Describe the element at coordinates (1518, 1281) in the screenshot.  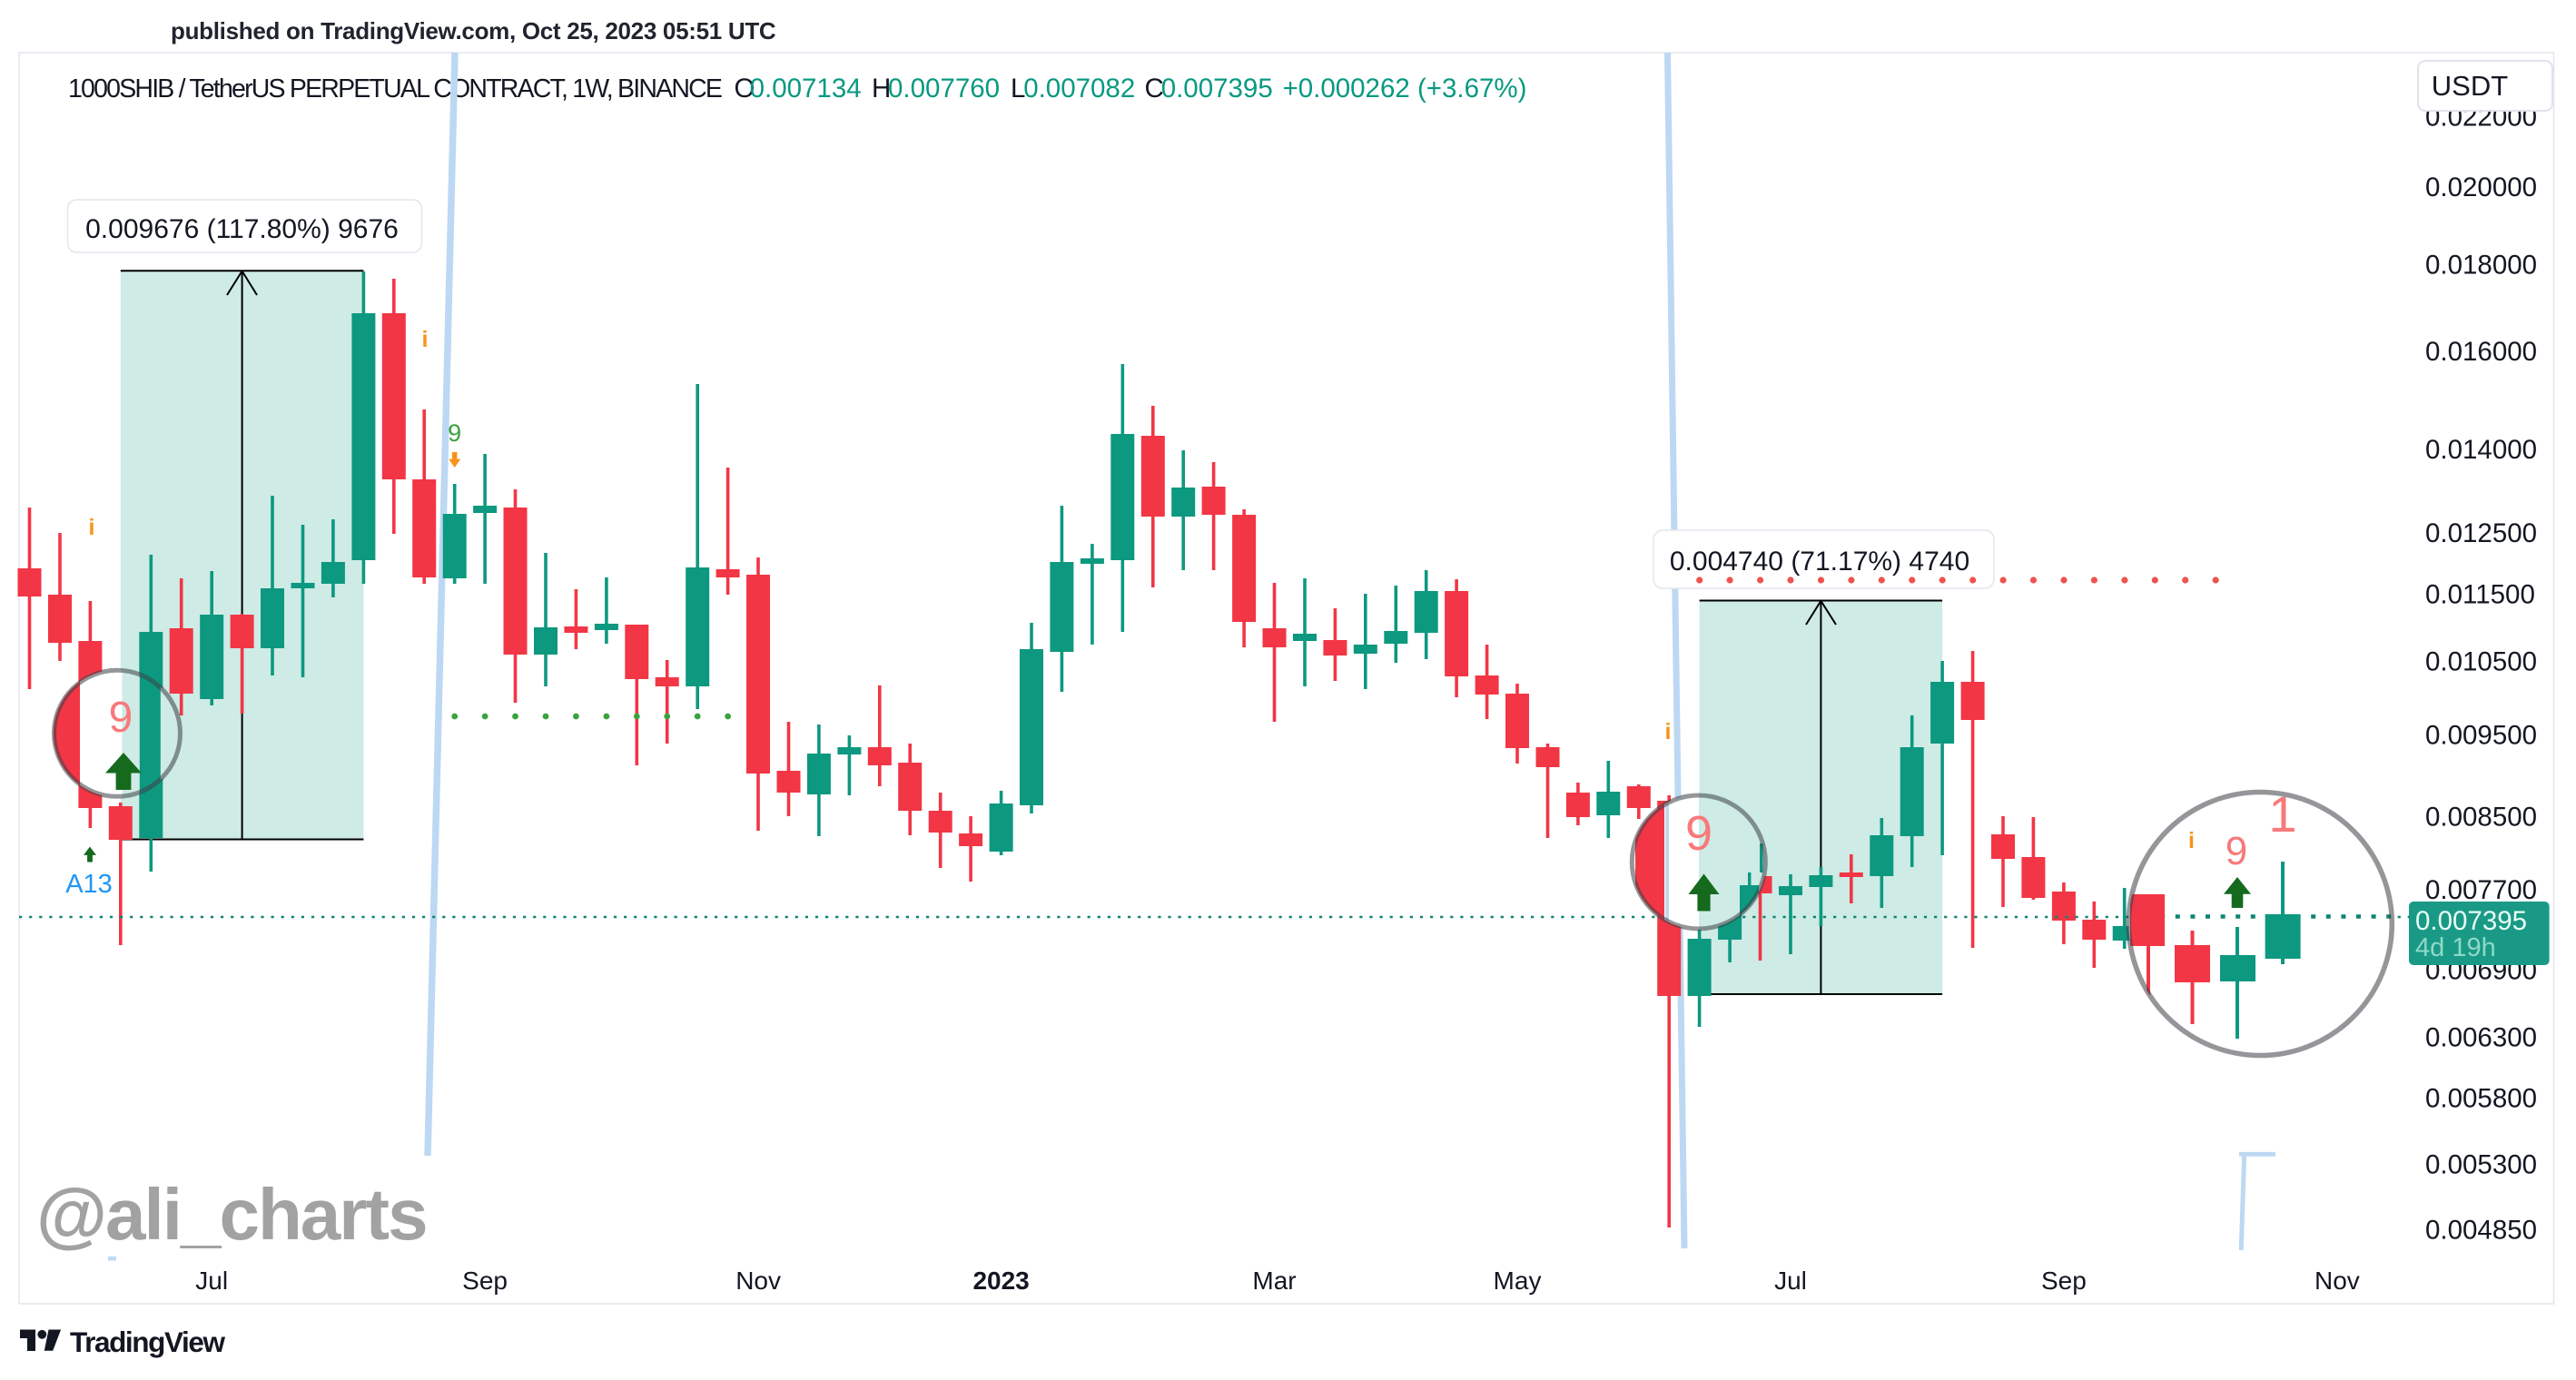
I see `svg-text: May` at that location.